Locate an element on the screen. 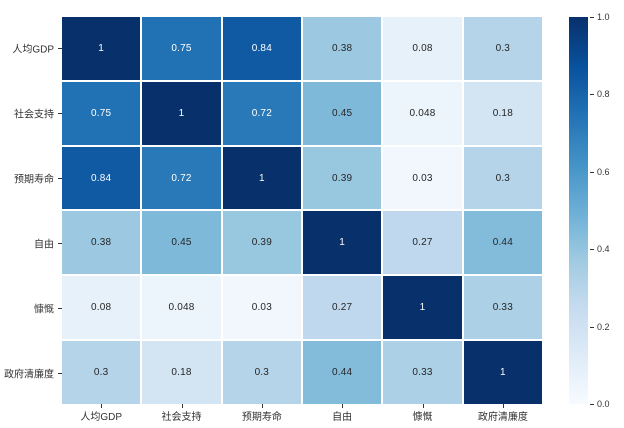 This screenshot has height=428, width=624. x-axis-label: 慷慨 is located at coordinates (422, 417).